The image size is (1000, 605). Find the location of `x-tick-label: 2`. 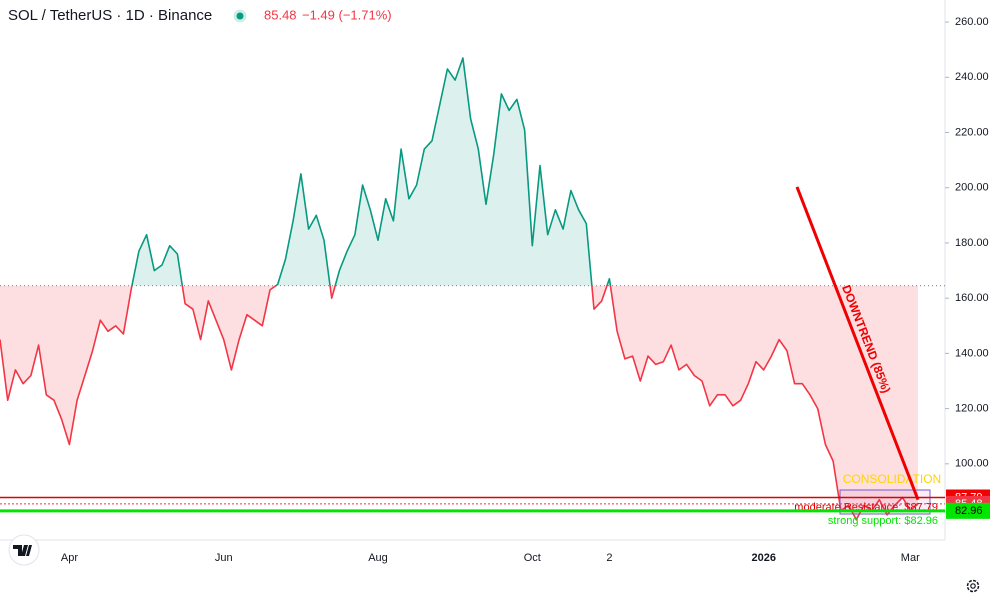

x-tick-label: 2 is located at coordinates (609, 558).